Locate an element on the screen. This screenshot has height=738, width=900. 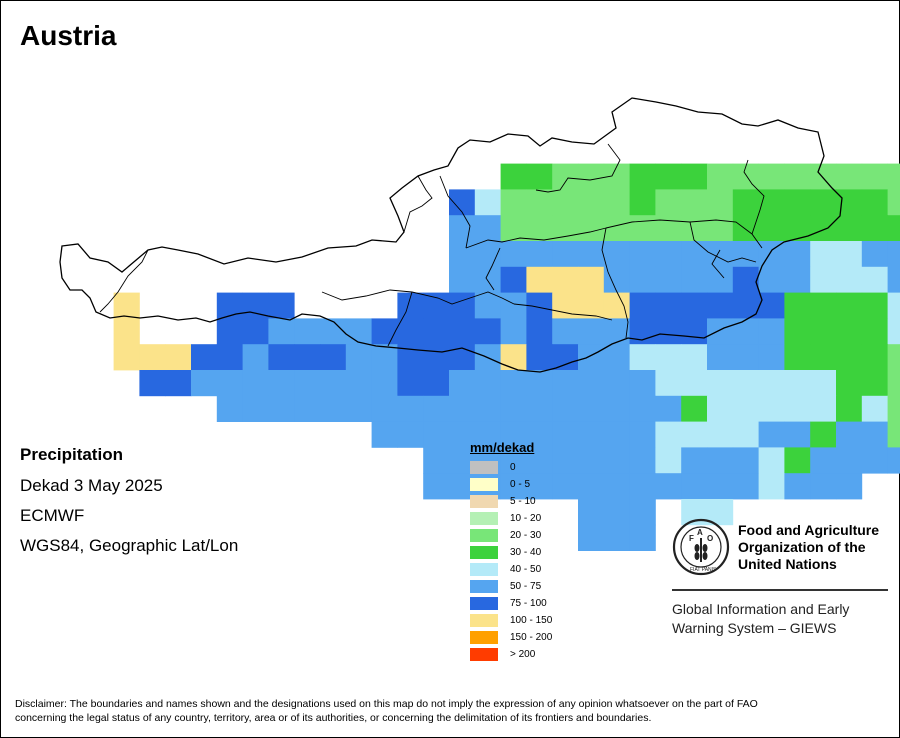
legend-label: 50 - 75 is located at coordinates (526, 586).